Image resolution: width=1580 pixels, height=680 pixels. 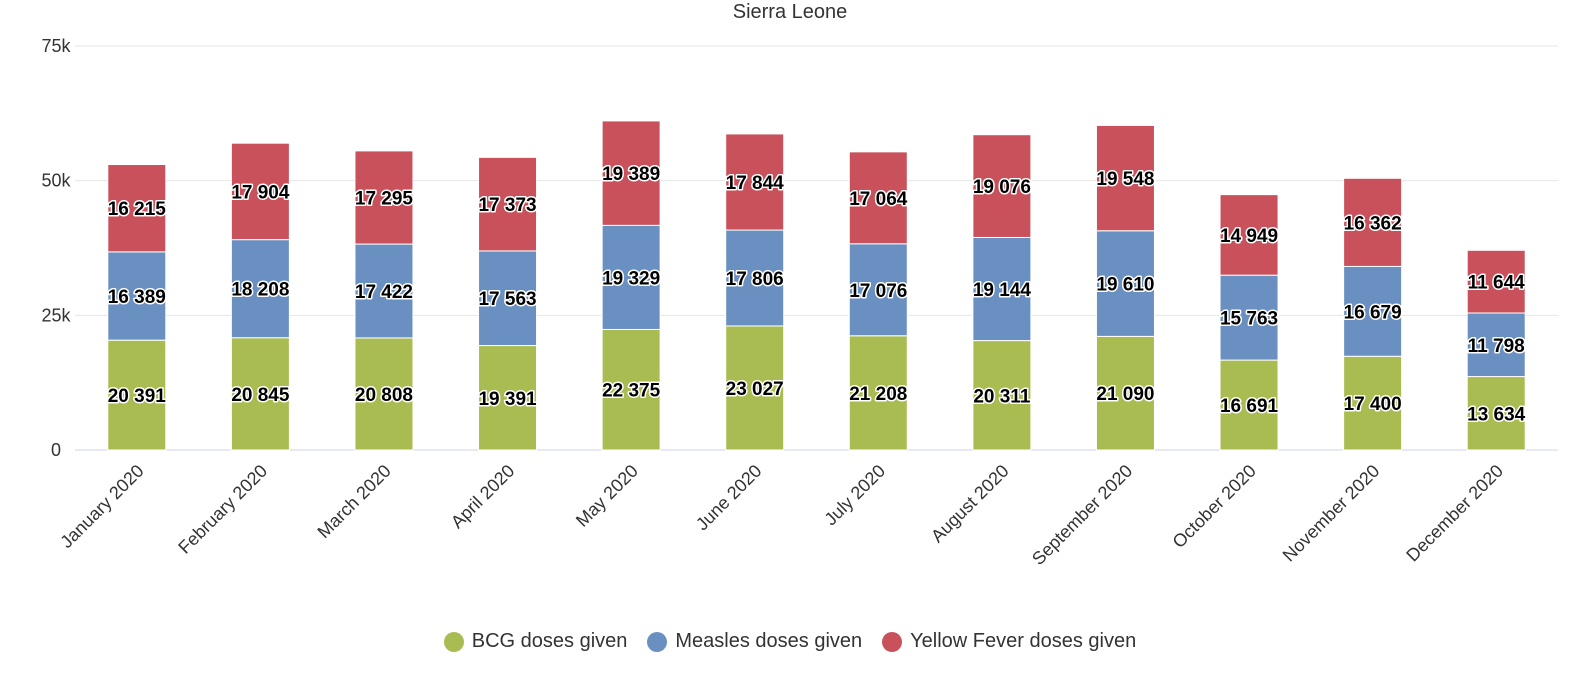 I want to click on data-label: 13 634, so click(x=1496, y=414).